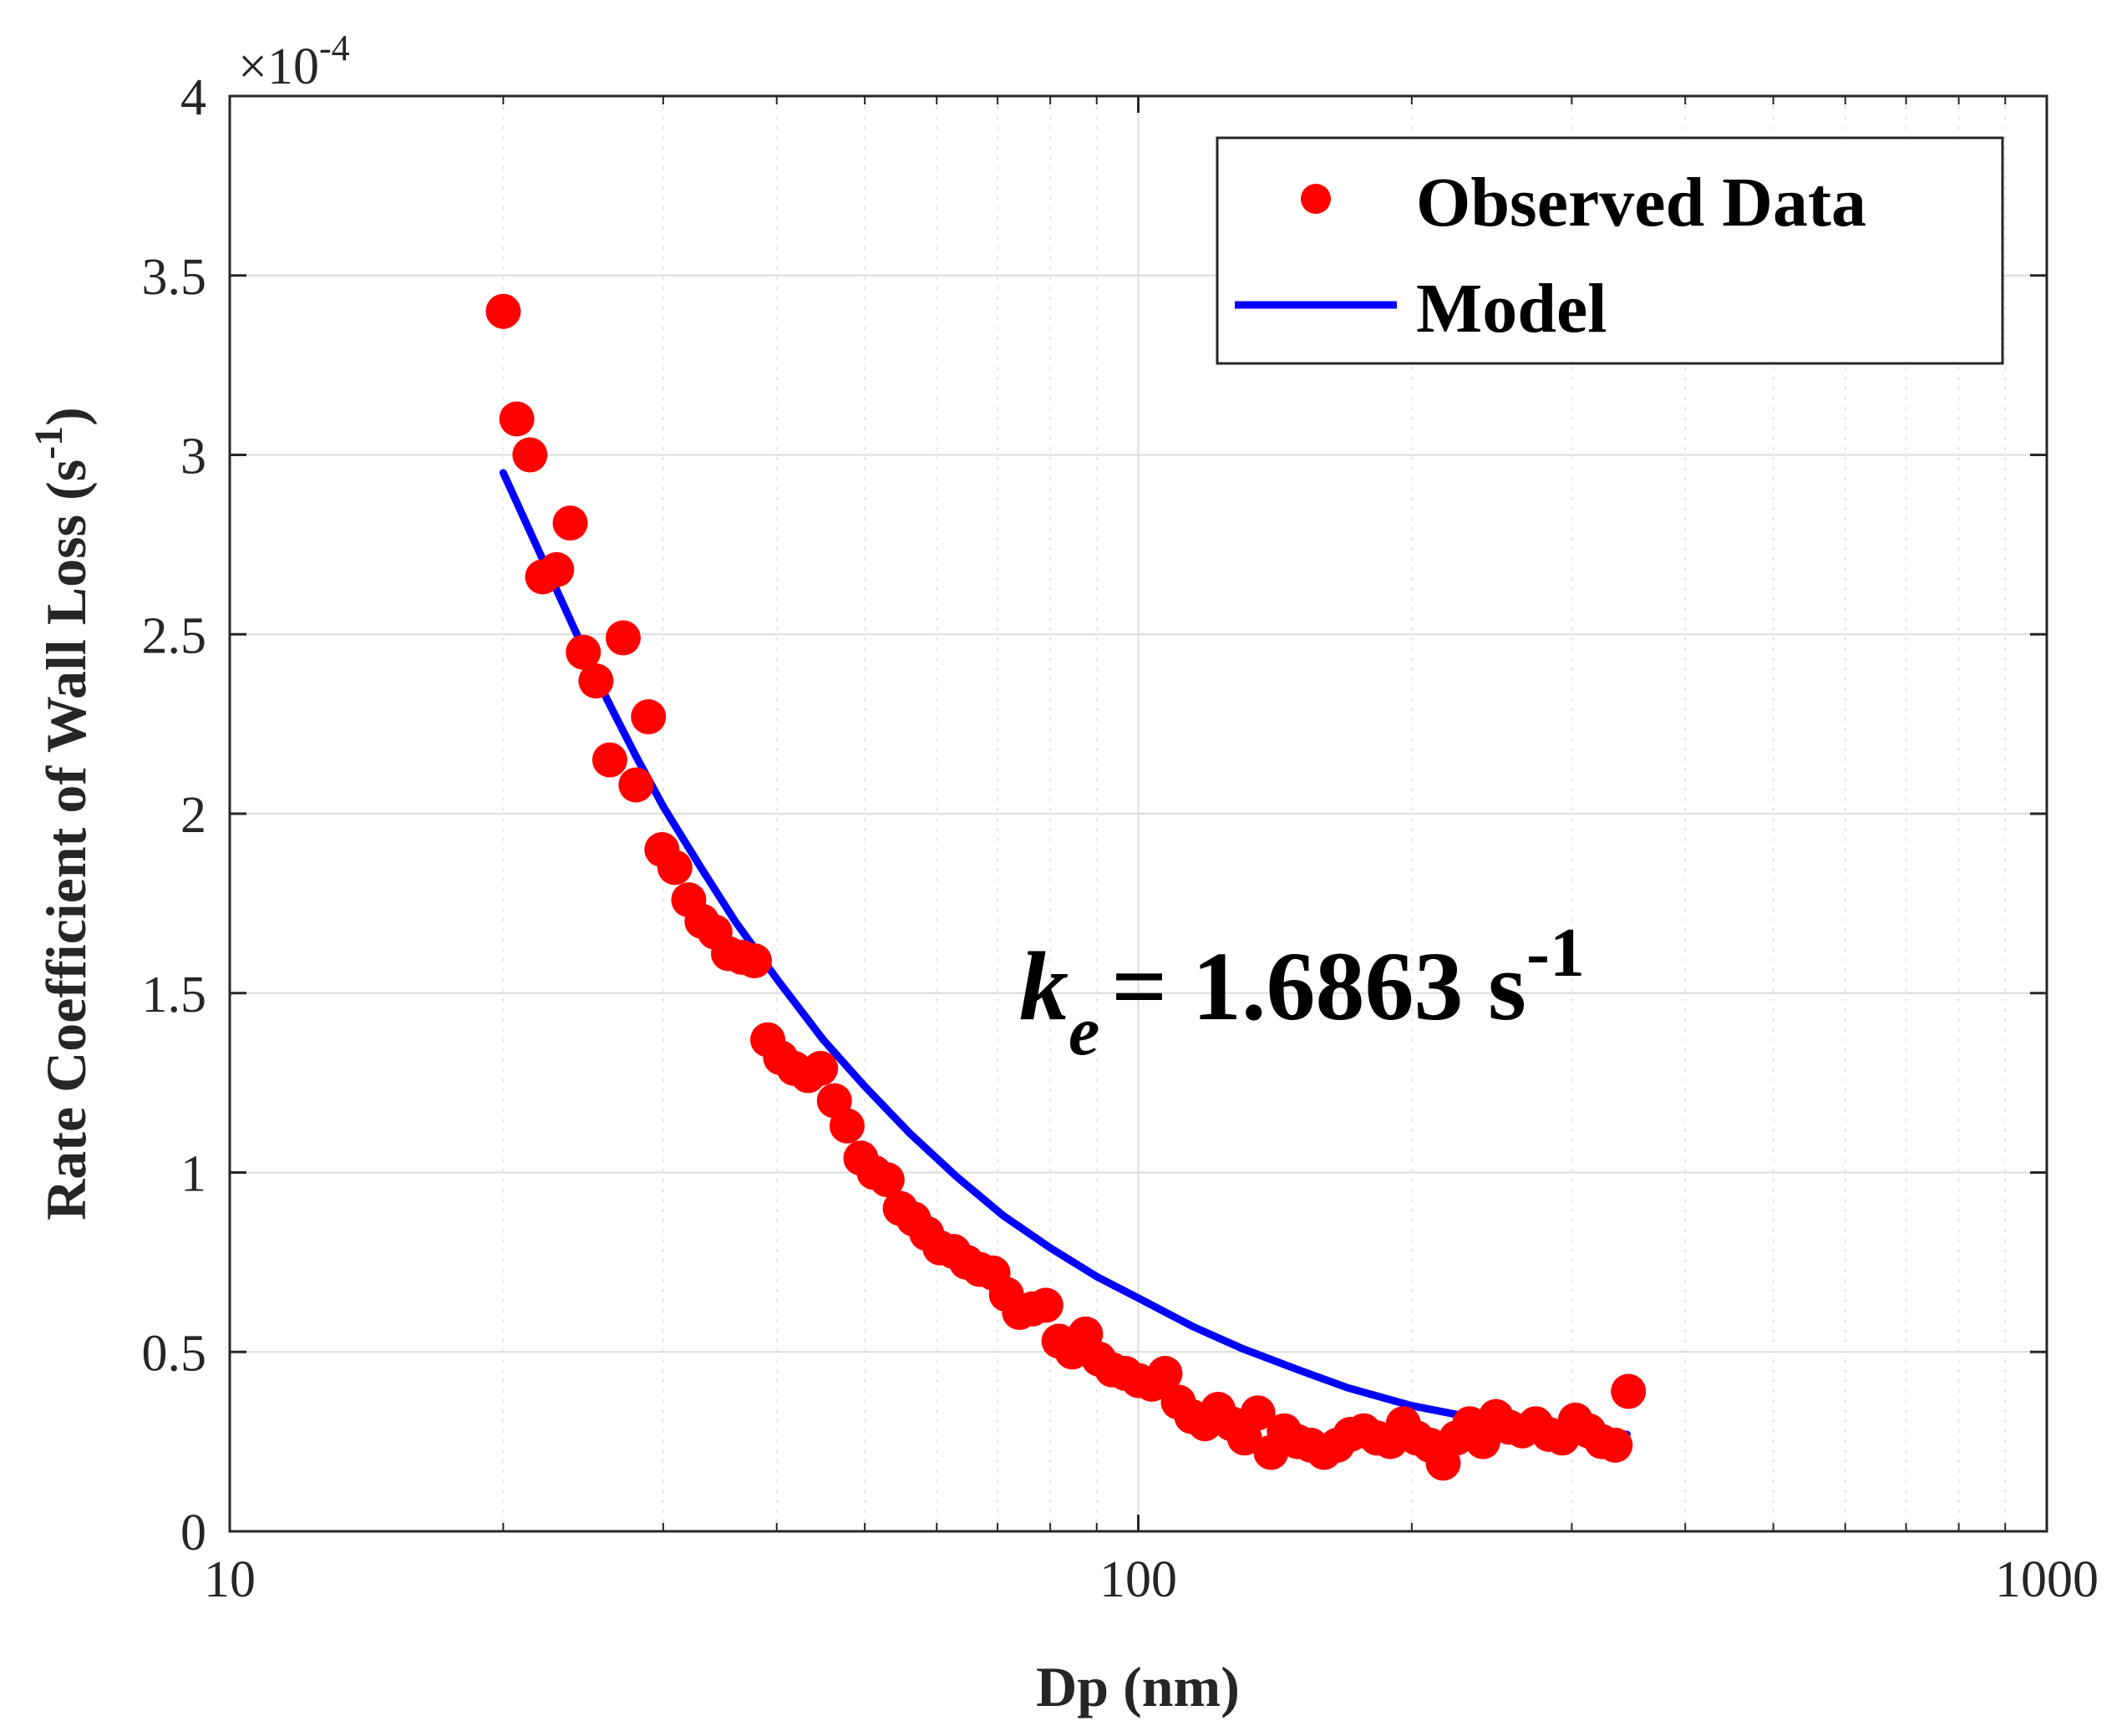 This screenshot has height=1736, width=2127. Describe the element at coordinates (49, 443) in the screenshot. I see `y-axis-title-sup: -1` at that location.